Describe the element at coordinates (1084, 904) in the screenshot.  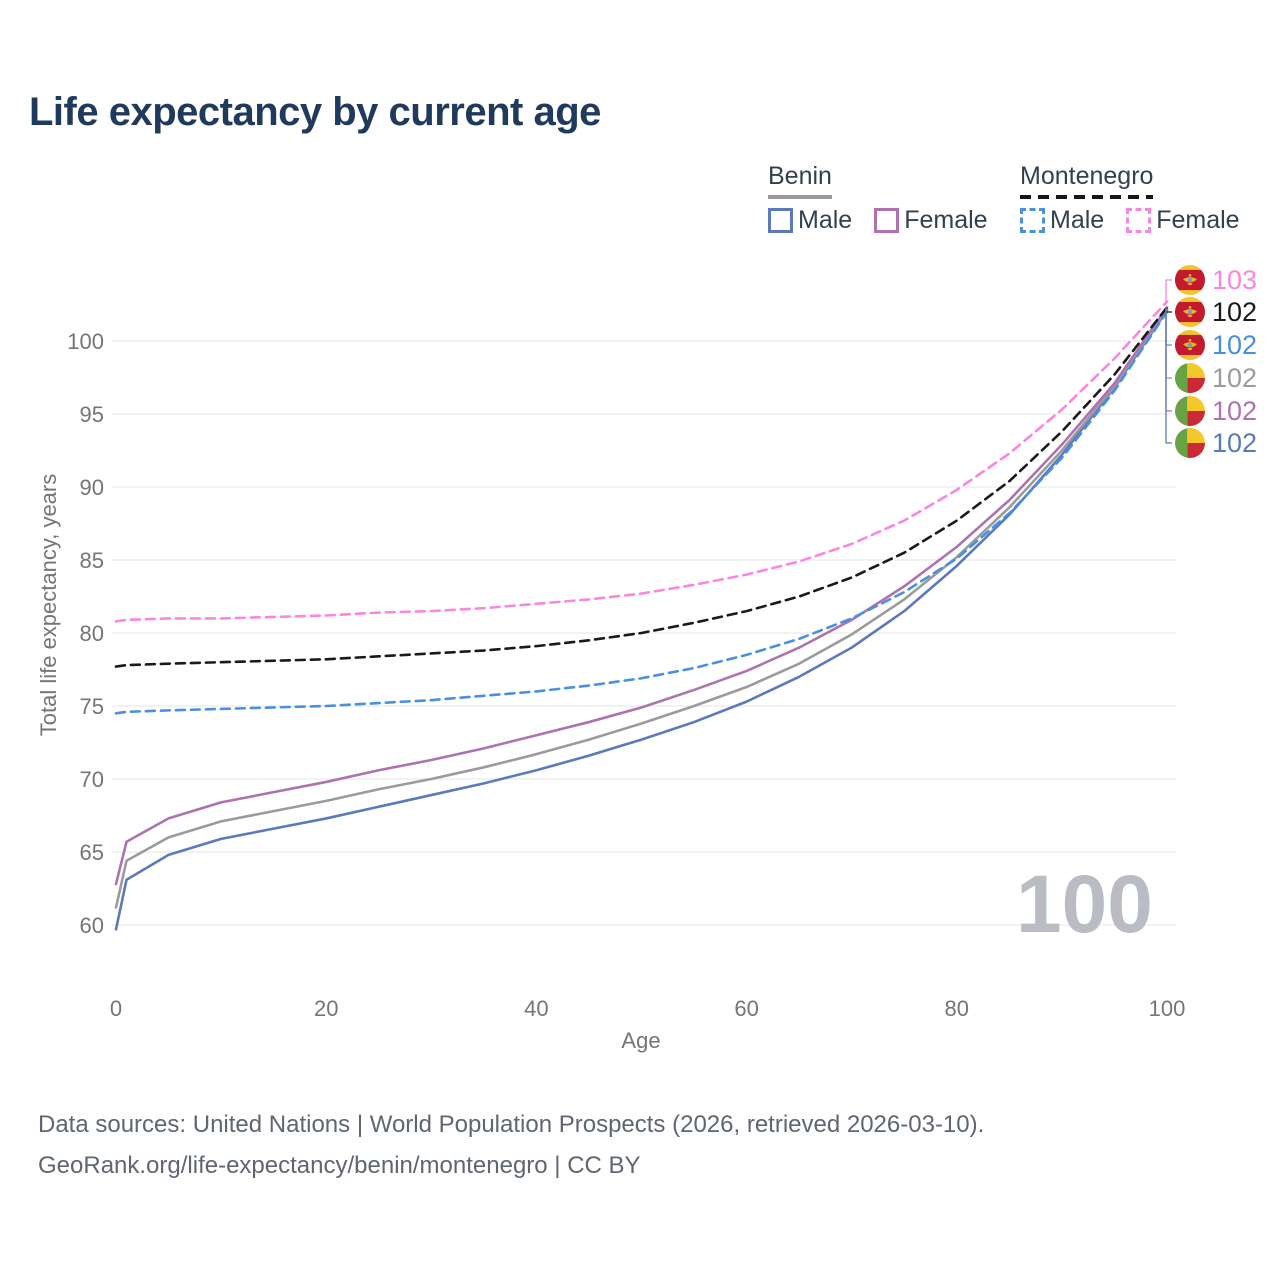
I see `age-counter-watermark: 100` at that location.